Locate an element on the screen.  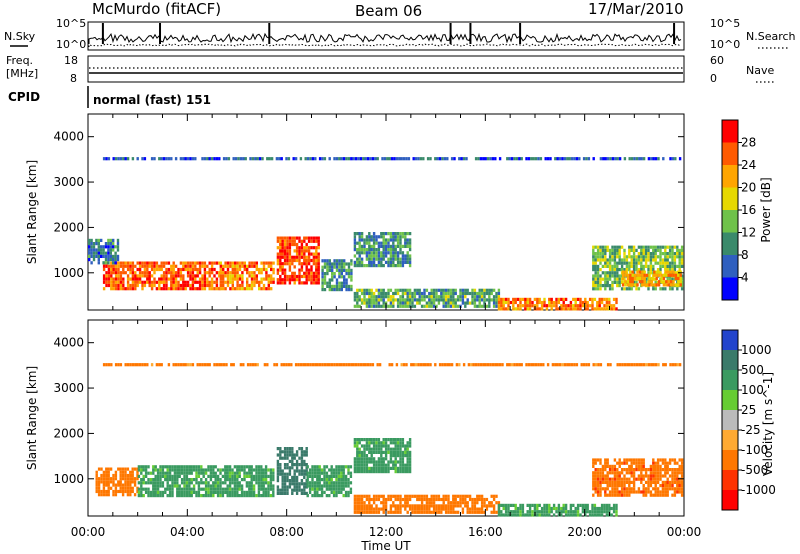
y-tick-label: 4000 is located at coordinates (68, 343).